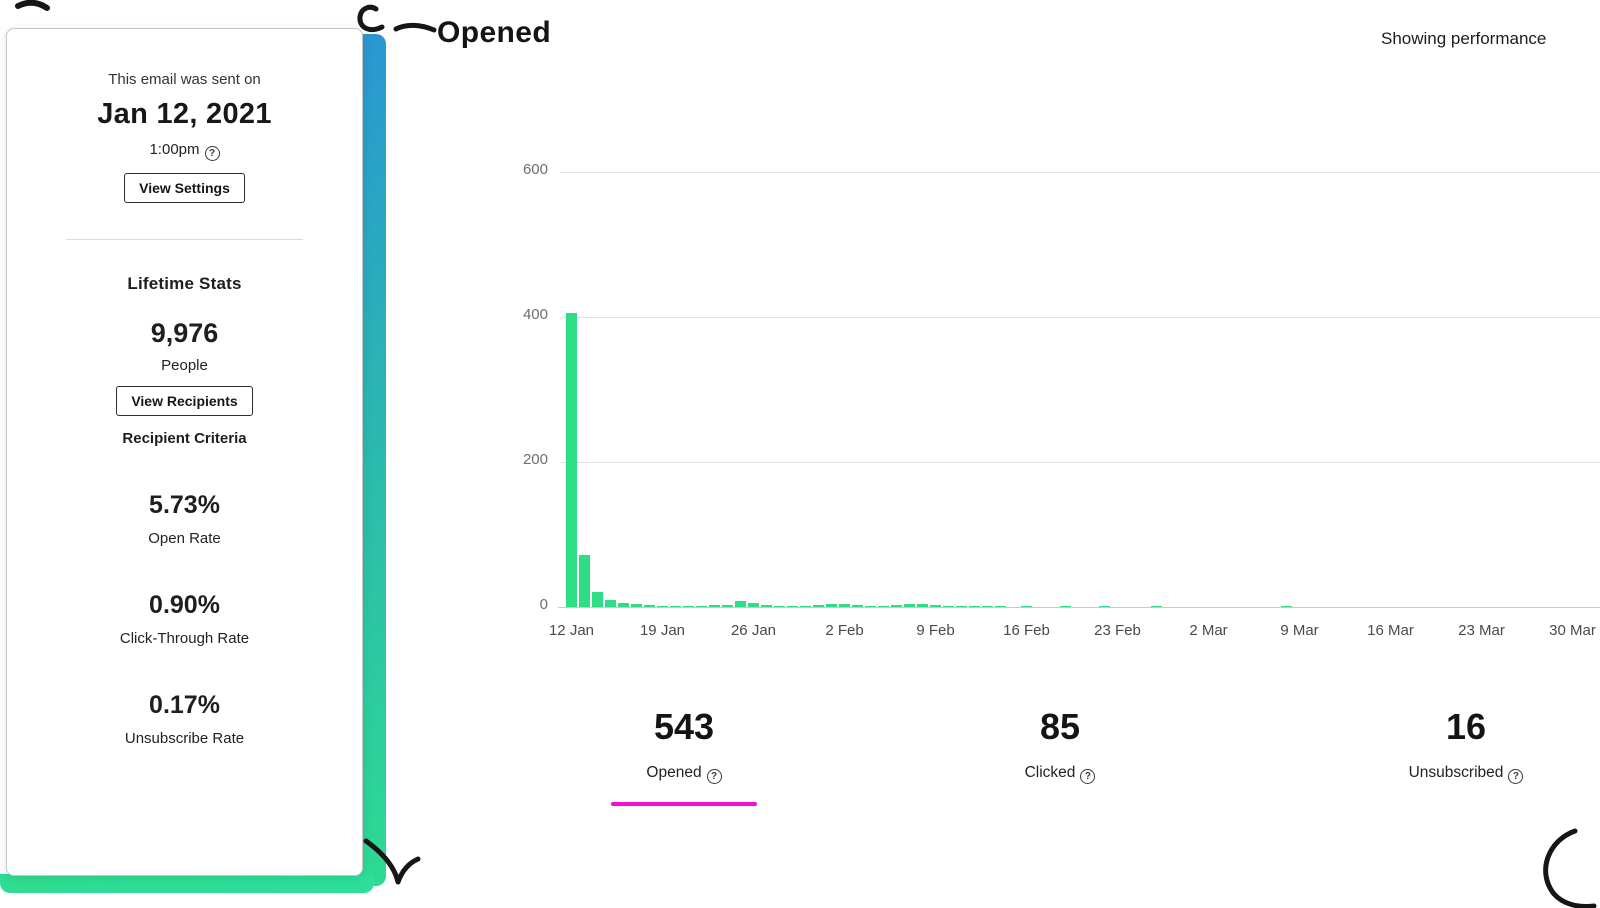 The height and width of the screenshot is (908, 1600). Describe the element at coordinates (184, 283) in the screenshot. I see `lifetime-stats-title: Lifetime Stats` at that location.